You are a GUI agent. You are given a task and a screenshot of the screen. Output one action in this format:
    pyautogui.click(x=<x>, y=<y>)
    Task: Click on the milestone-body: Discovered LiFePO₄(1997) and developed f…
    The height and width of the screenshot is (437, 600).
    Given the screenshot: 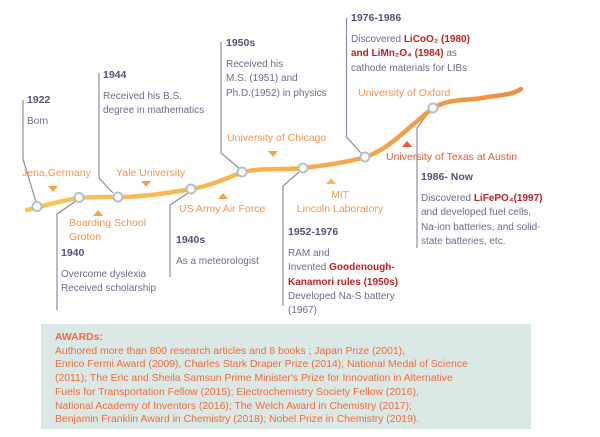 What is the action you would take?
    pyautogui.click(x=482, y=220)
    